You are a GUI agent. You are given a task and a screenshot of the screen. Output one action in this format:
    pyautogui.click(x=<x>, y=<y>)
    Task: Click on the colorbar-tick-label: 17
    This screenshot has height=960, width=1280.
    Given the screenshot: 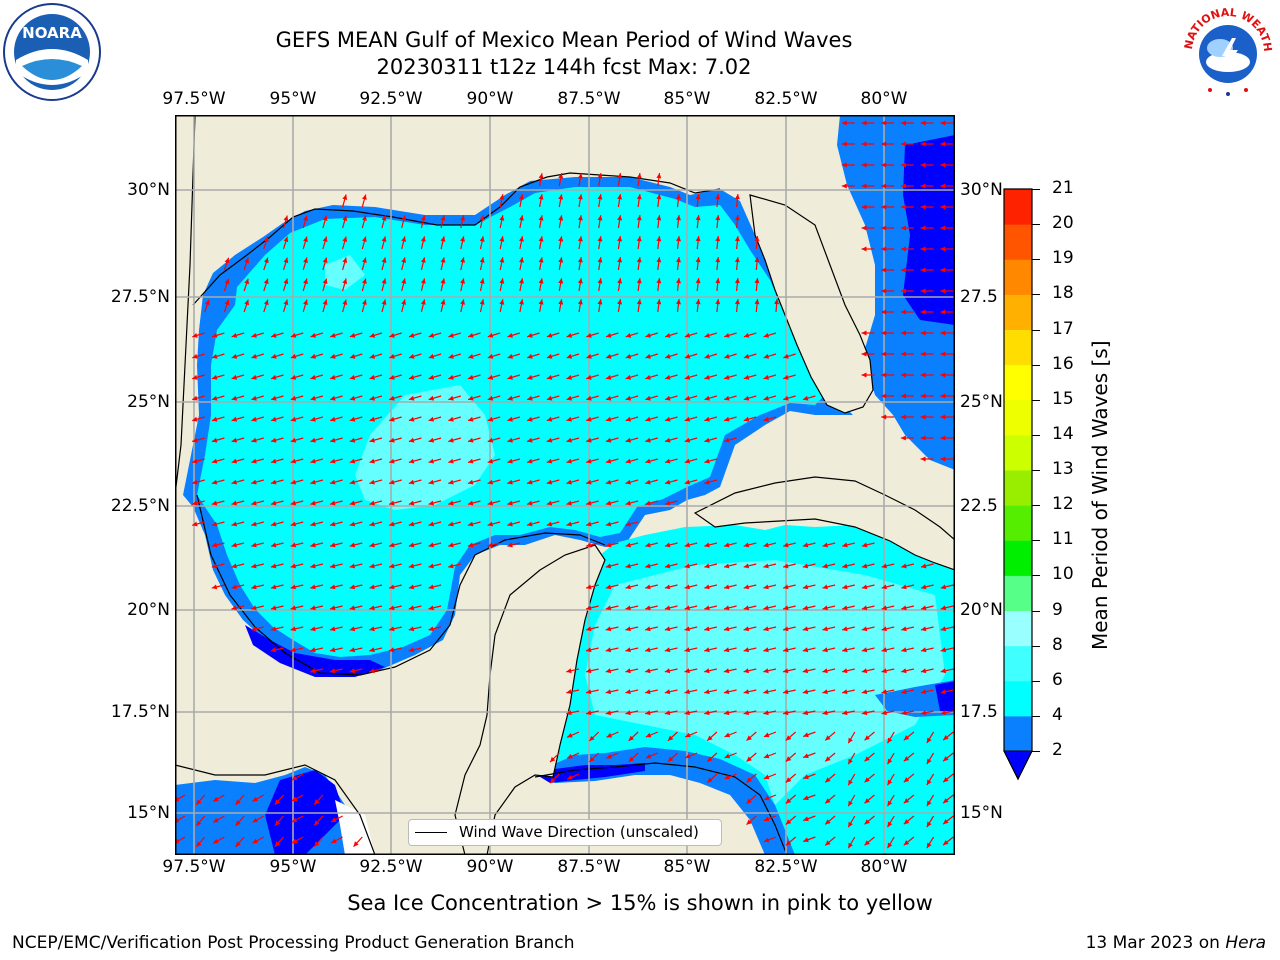 What is the action you would take?
    pyautogui.click(x=1063, y=328)
    